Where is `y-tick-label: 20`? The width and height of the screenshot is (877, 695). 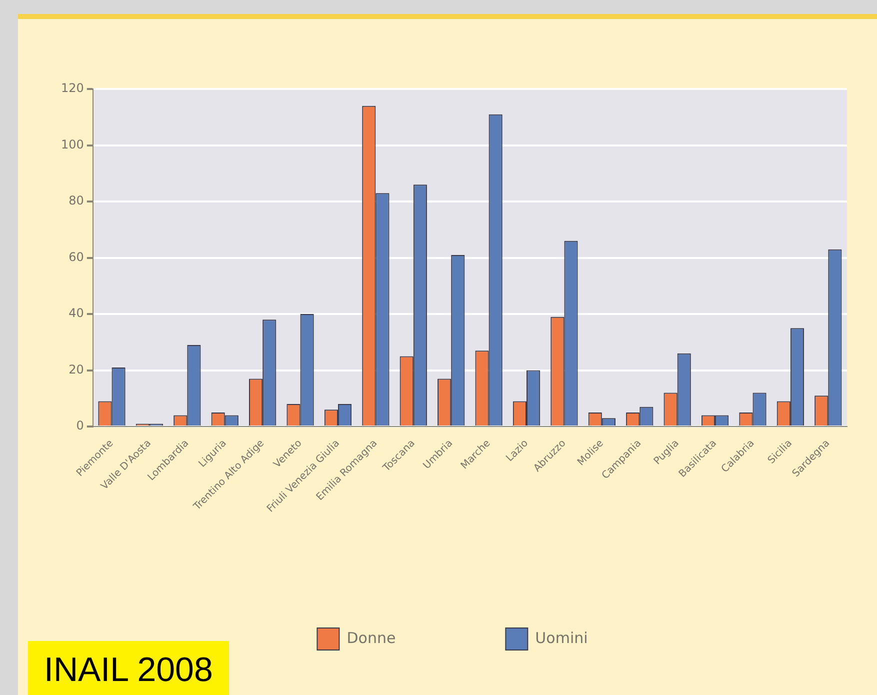
y-tick-label: 20 is located at coordinates (76, 369).